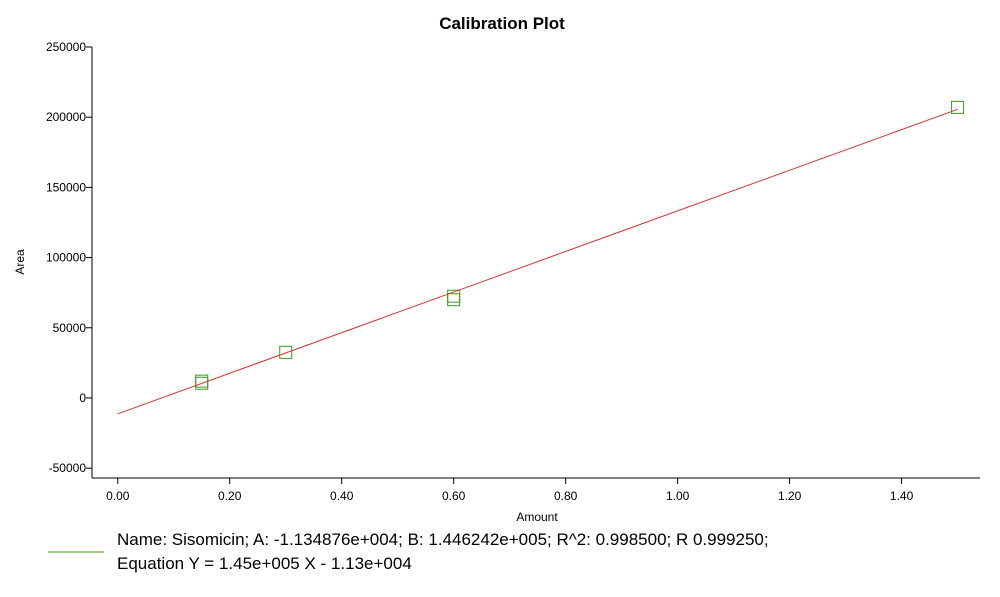 Image resolution: width=1000 pixels, height=597 pixels. What do you see at coordinates (230, 496) in the screenshot?
I see `x-tick-label: 0.20` at bounding box center [230, 496].